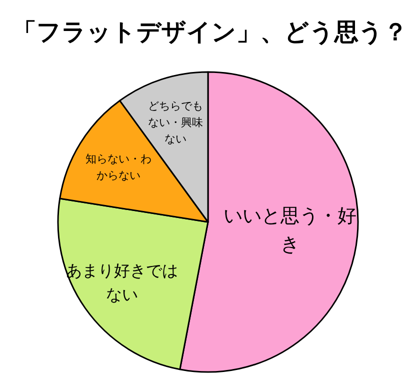  I want to click on slice-label: どちらでもない・興味ない, so click(176, 122).